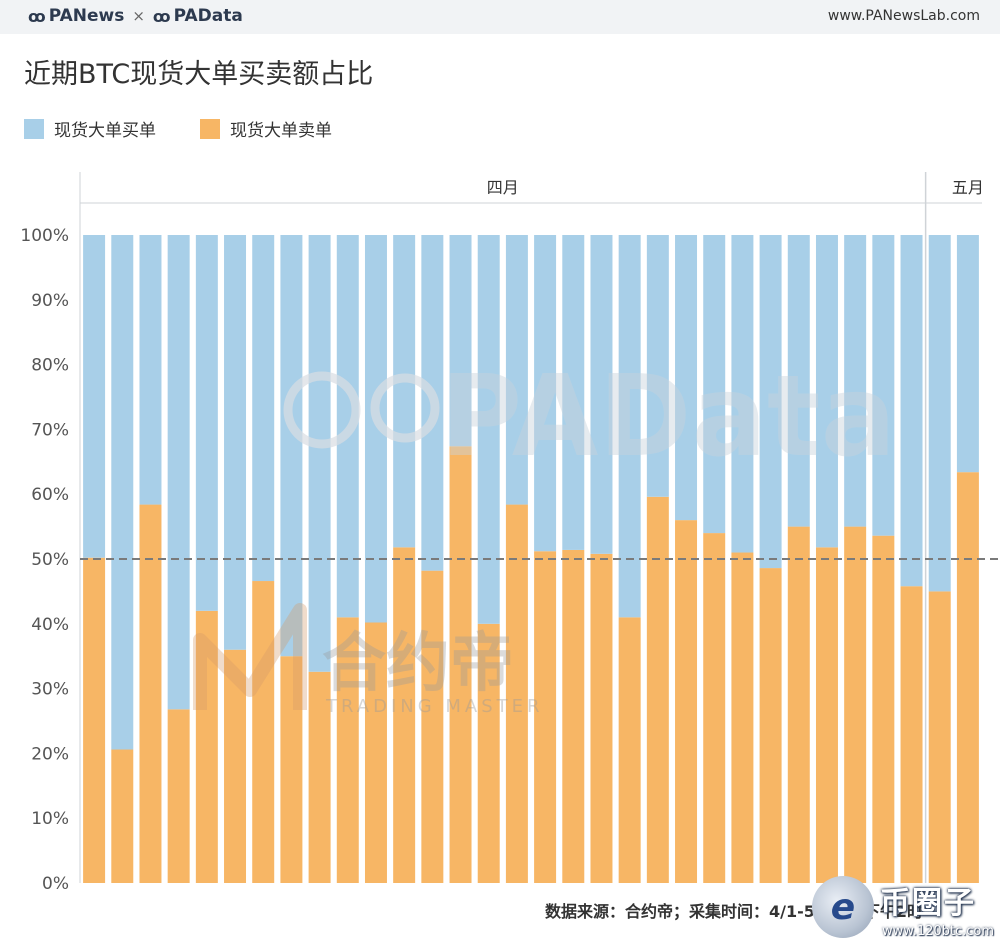 This screenshot has width=1000, height=952. I want to click on padata-logo-icon: ꝏ, so click(161, 16).